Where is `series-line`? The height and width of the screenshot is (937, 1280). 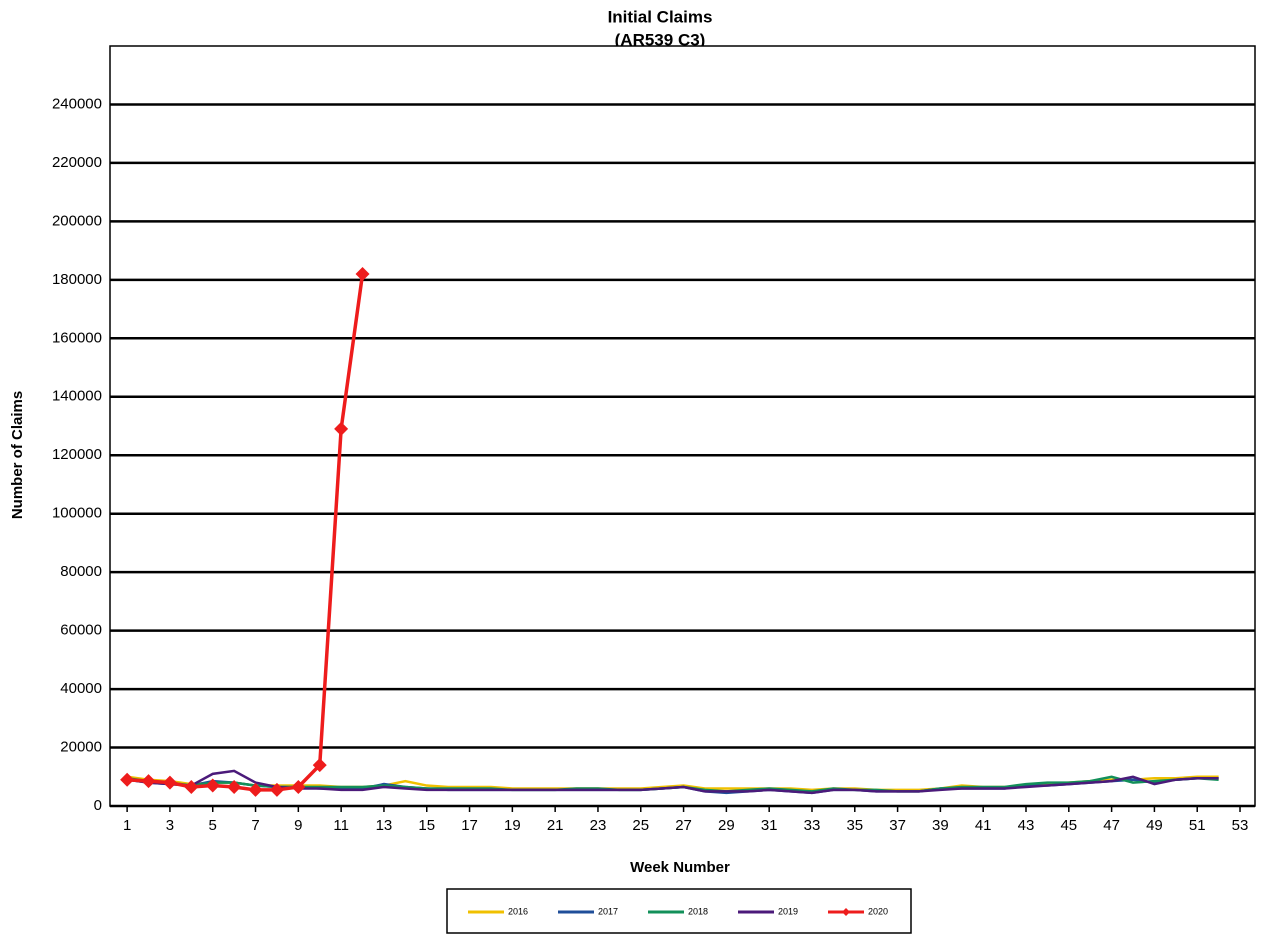
series-line is located at coordinates (672, 782).